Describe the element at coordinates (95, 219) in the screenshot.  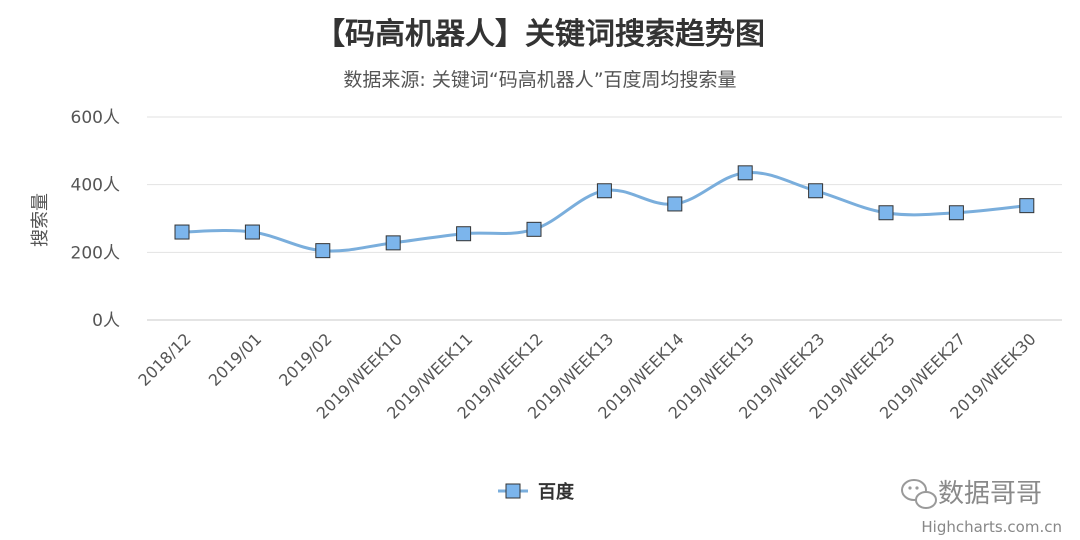
I see `y-axis-ticks: 0人 200人 400人 600人` at that location.